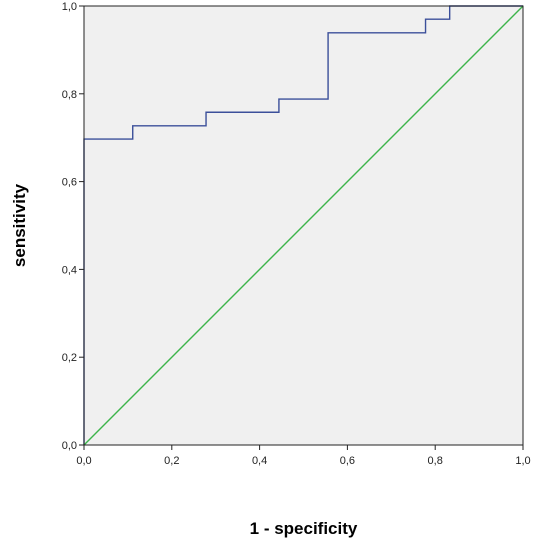 The width and height of the screenshot is (533, 542). Describe the element at coordinates (69, 7) in the screenshot. I see `y-tick-label: 1,0` at that location.